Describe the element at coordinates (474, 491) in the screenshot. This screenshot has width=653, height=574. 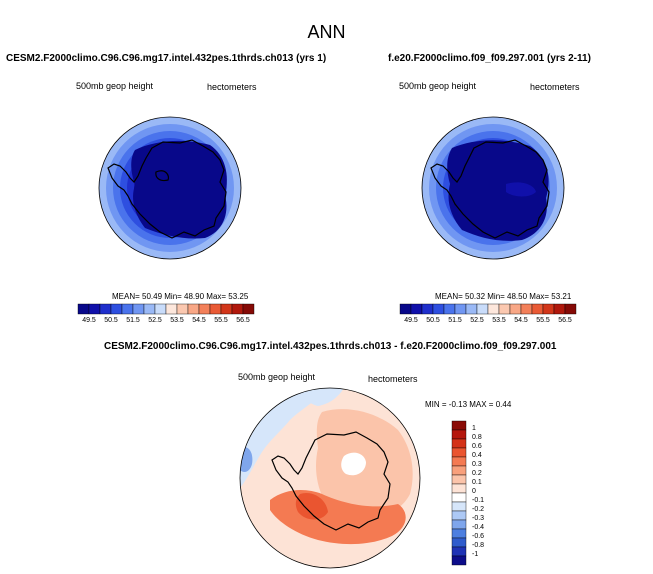
I see `diff-colorbar-tick-label: 0` at that location.